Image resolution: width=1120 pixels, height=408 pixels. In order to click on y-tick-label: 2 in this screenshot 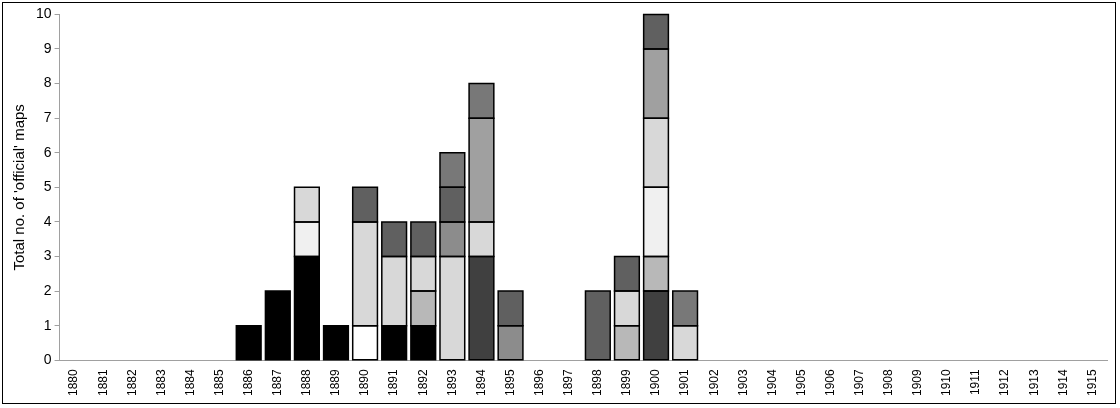, I will do `click(47, 289)`.